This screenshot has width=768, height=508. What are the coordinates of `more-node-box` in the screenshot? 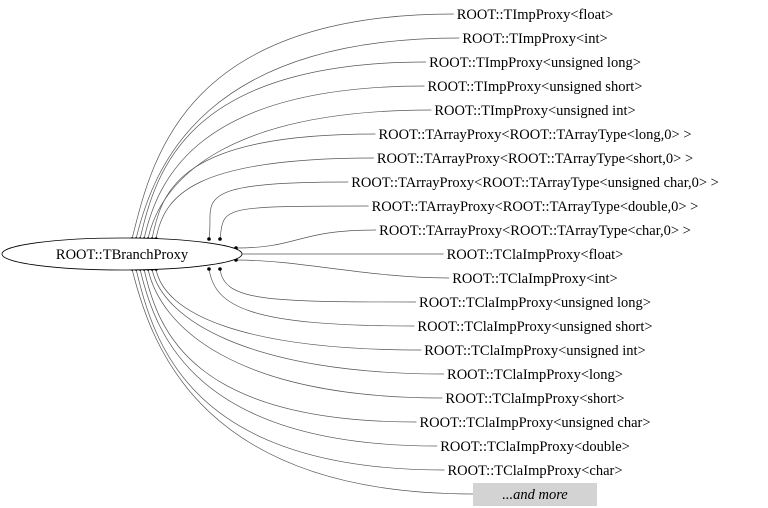 It's located at (535, 494).